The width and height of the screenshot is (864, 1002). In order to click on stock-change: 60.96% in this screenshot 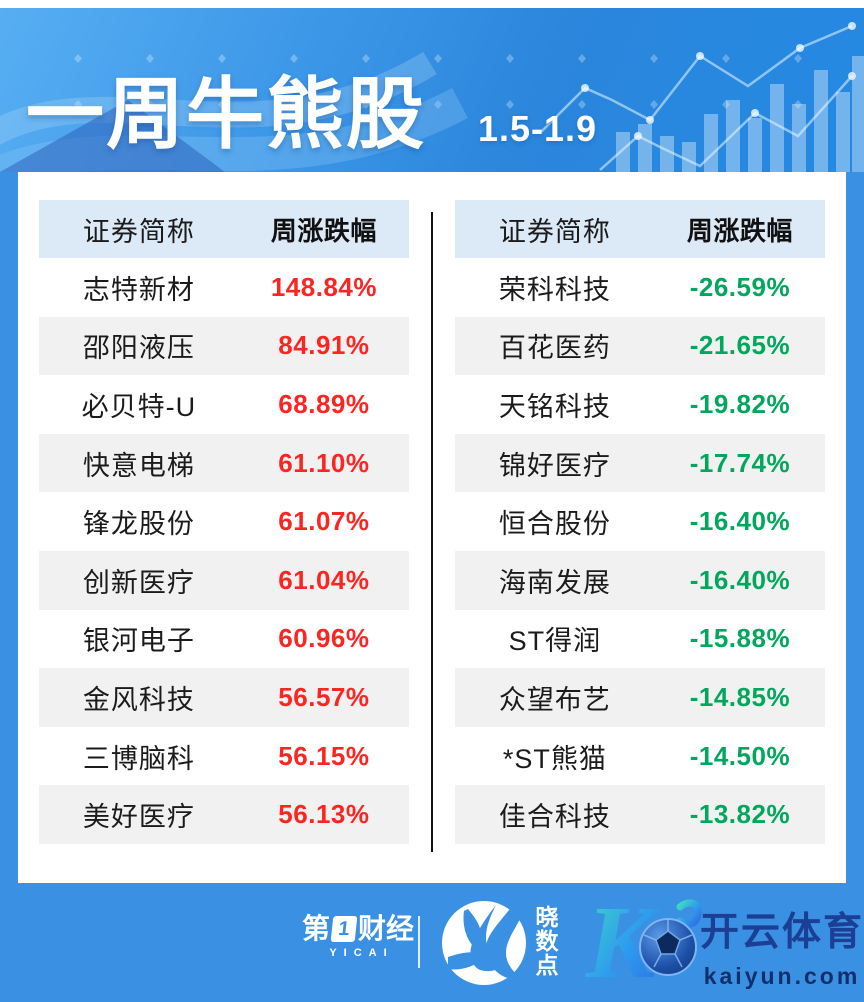, I will do `click(324, 638)`.